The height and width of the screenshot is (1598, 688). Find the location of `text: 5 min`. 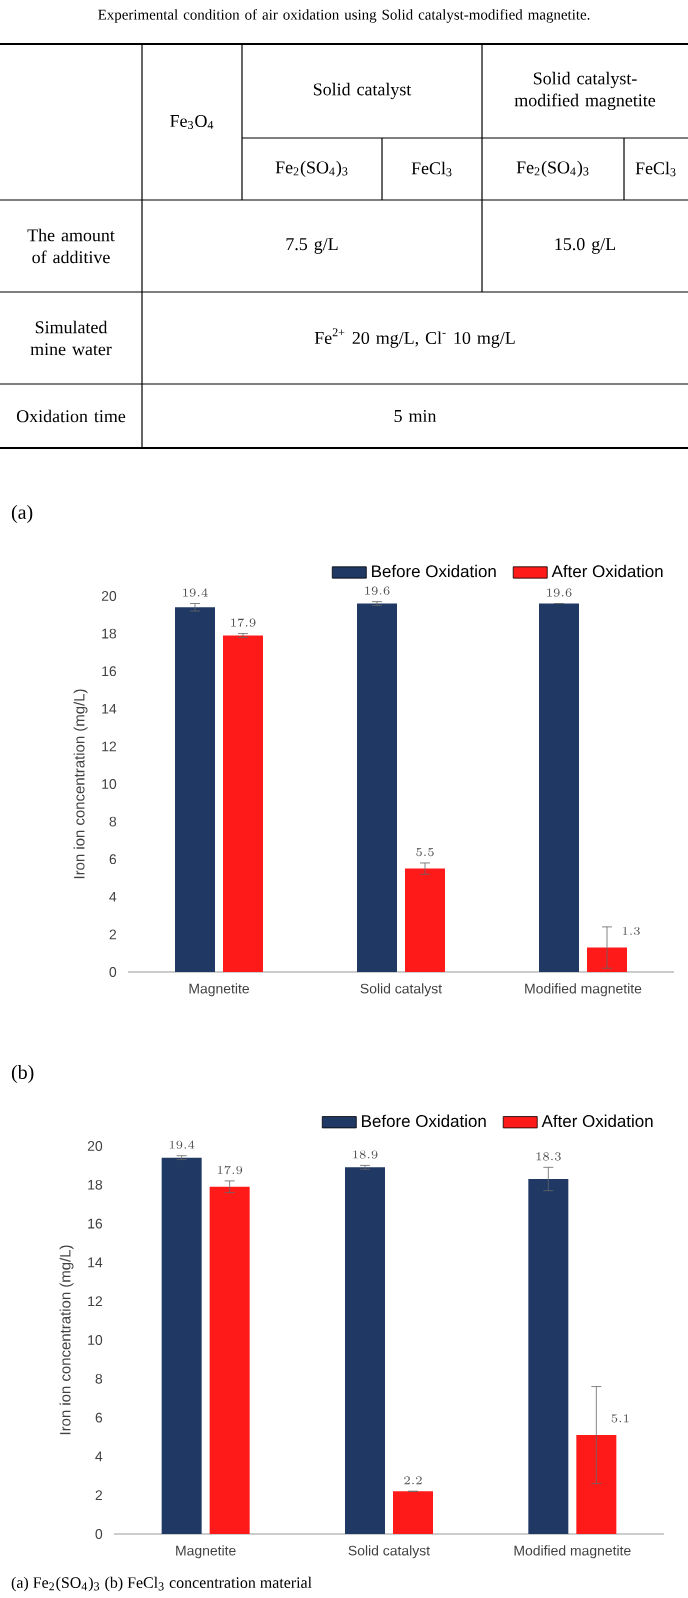

text: 5 min is located at coordinates (415, 416).